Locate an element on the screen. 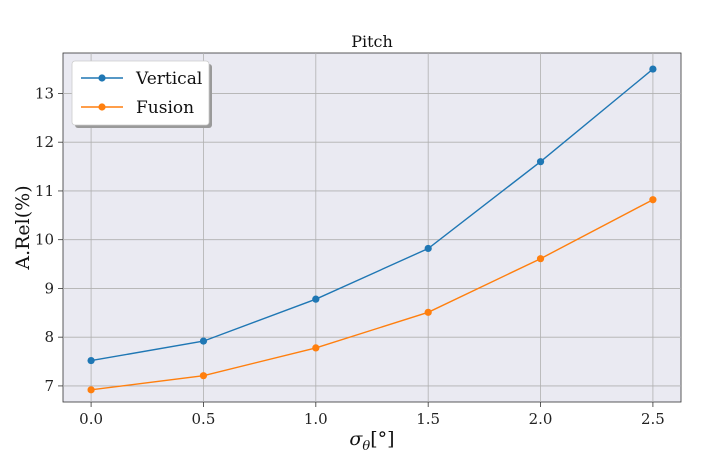  x-tick-label: 1.0 is located at coordinates (316, 419).